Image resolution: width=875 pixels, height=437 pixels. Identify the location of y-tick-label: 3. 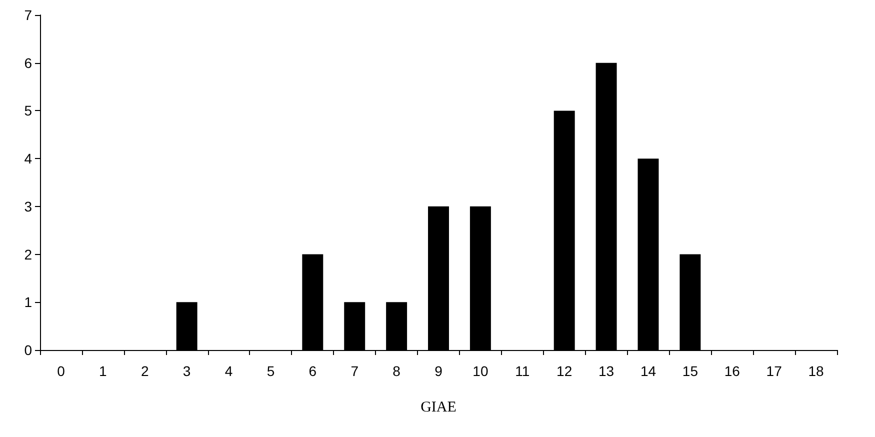
(28, 206).